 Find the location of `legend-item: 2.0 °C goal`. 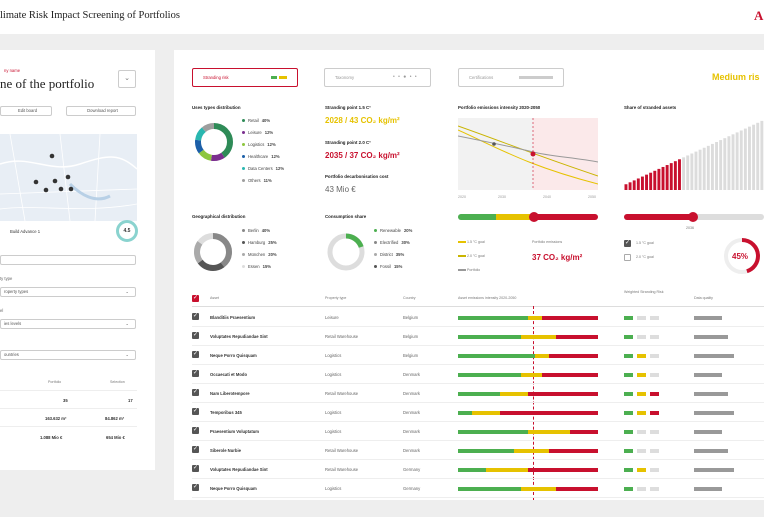

legend-item: 2.0 °C goal is located at coordinates (471, 256).